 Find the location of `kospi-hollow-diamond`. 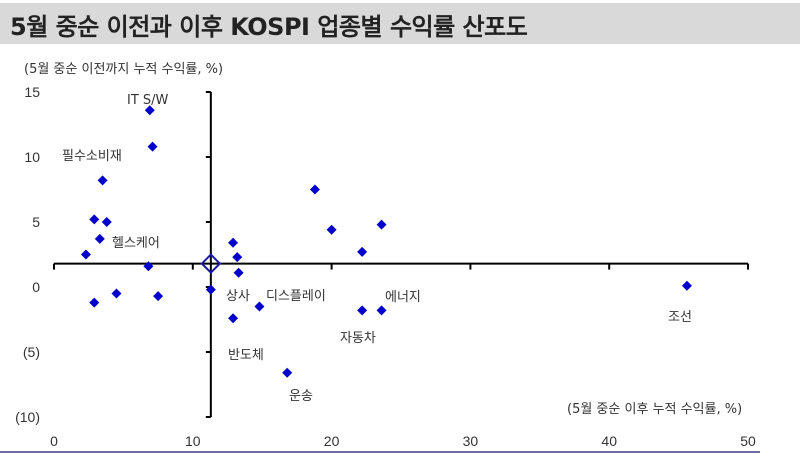

kospi-hollow-diamond is located at coordinates (211, 264).